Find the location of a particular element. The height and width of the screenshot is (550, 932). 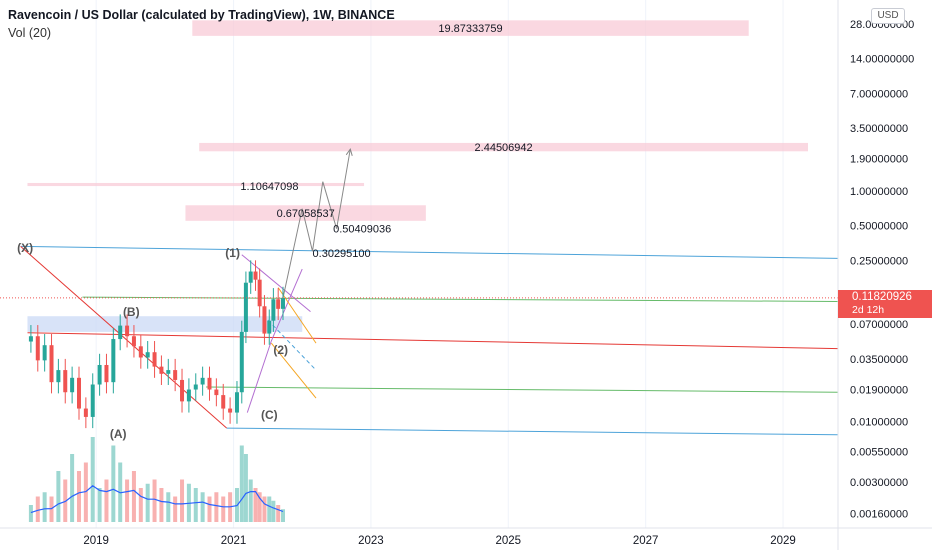

wave-label: (C) is located at coordinates (269, 415).